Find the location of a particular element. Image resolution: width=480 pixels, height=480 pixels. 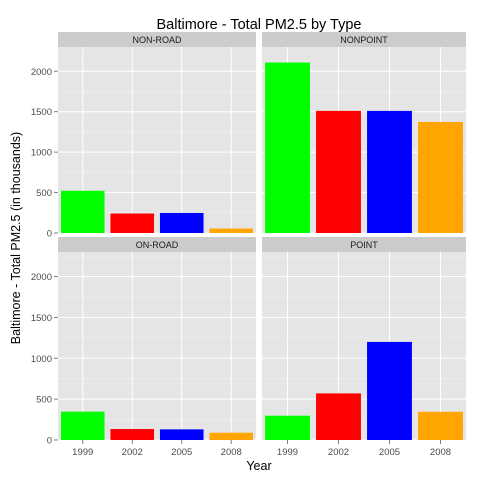

x-axis-title: Year is located at coordinates (258, 466).